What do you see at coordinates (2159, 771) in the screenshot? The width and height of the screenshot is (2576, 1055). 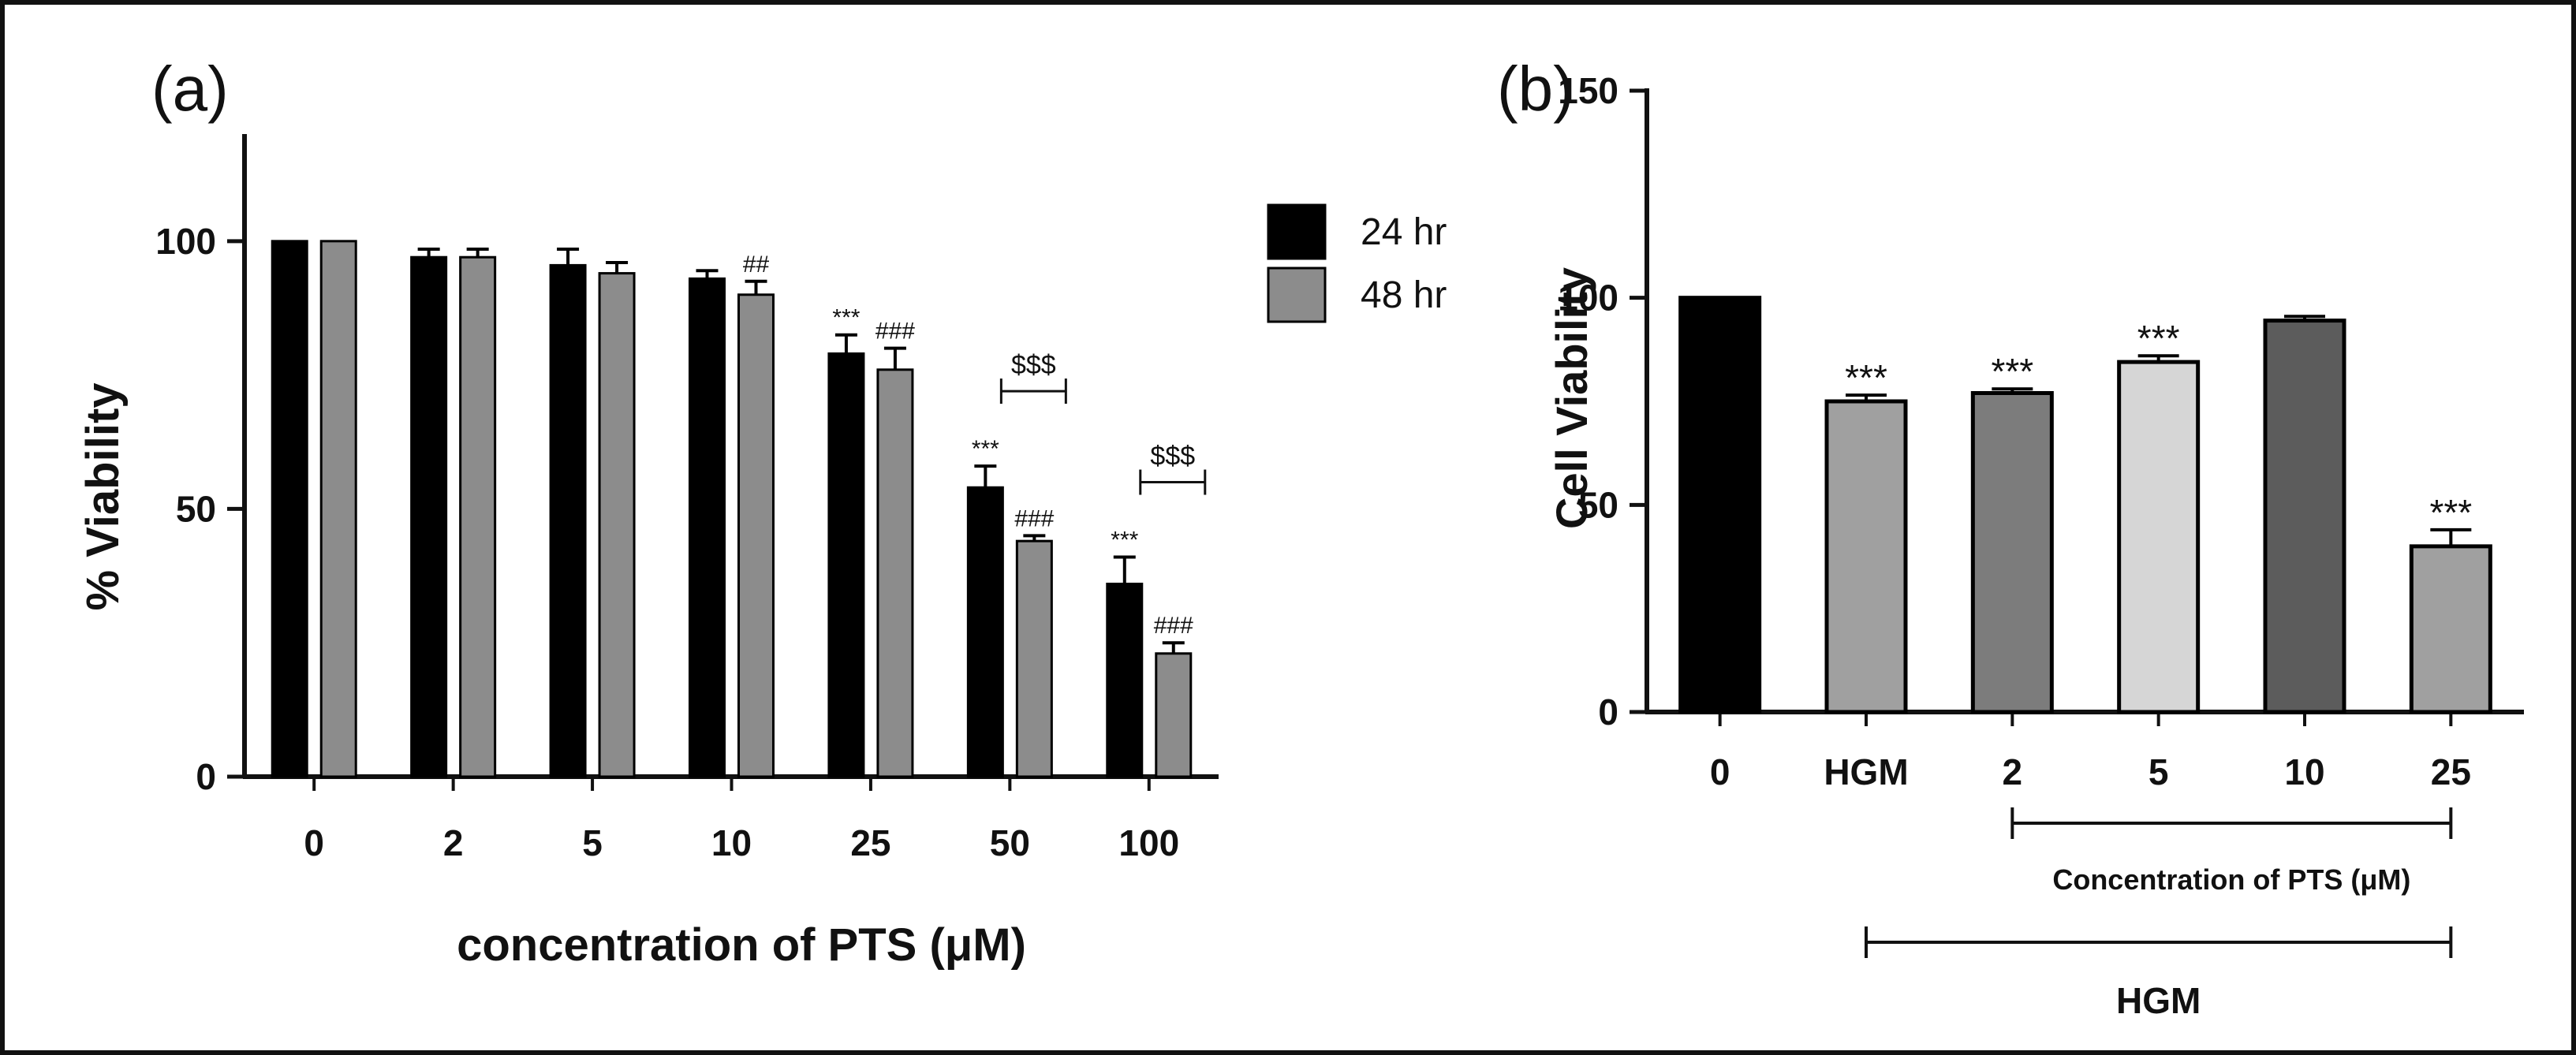 I see `panel-b-x-tick-label: 5` at bounding box center [2159, 771].